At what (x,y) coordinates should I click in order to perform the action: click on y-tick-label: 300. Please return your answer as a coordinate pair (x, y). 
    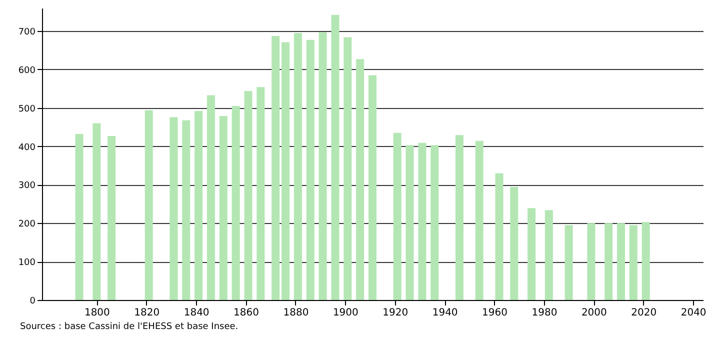
    Looking at the image, I should click on (27, 186).